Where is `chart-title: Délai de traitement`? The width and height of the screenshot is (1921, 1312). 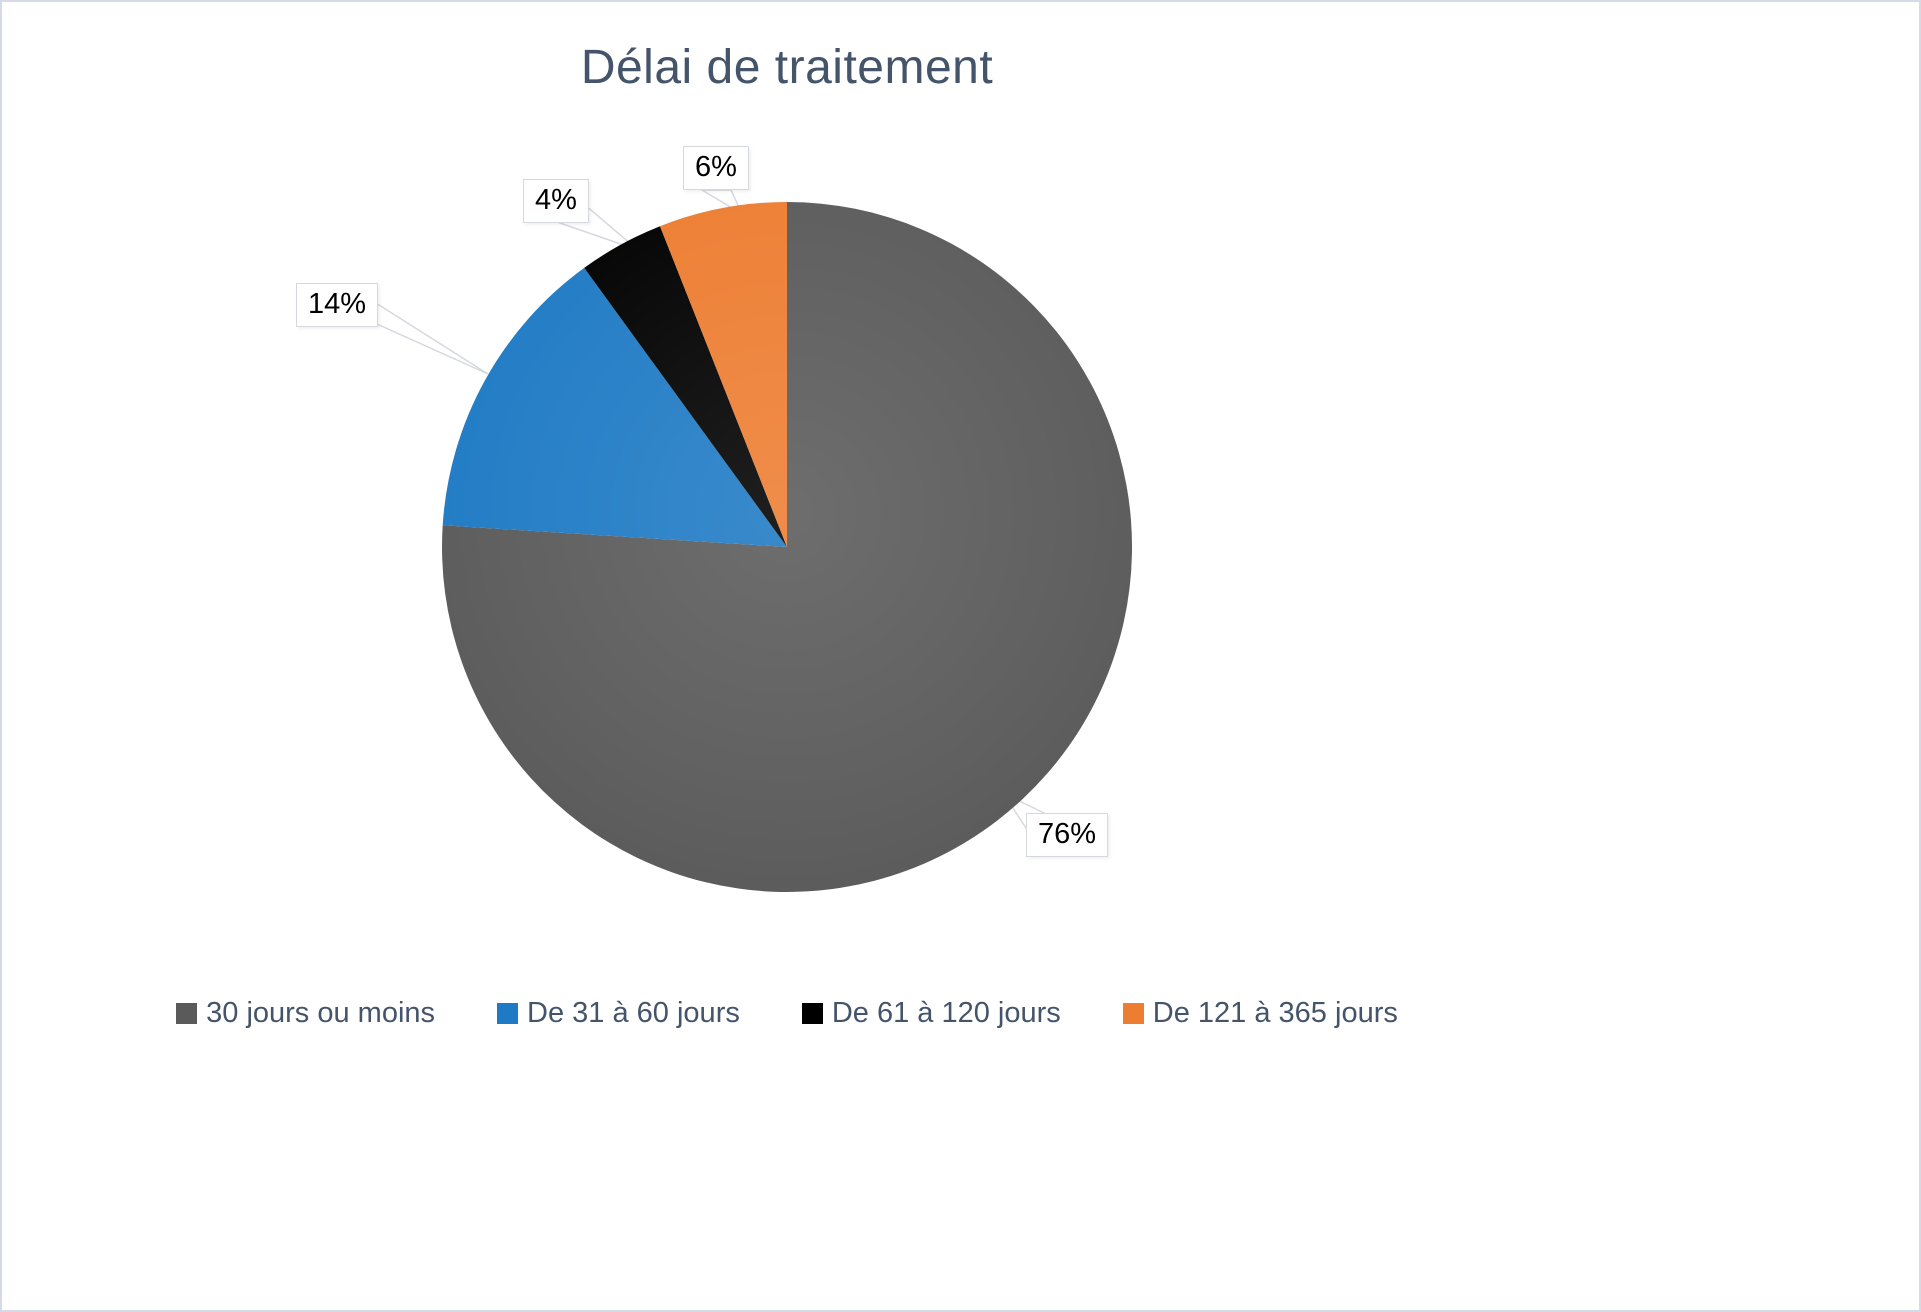 chart-title: Délai de traitement is located at coordinates (787, 67).